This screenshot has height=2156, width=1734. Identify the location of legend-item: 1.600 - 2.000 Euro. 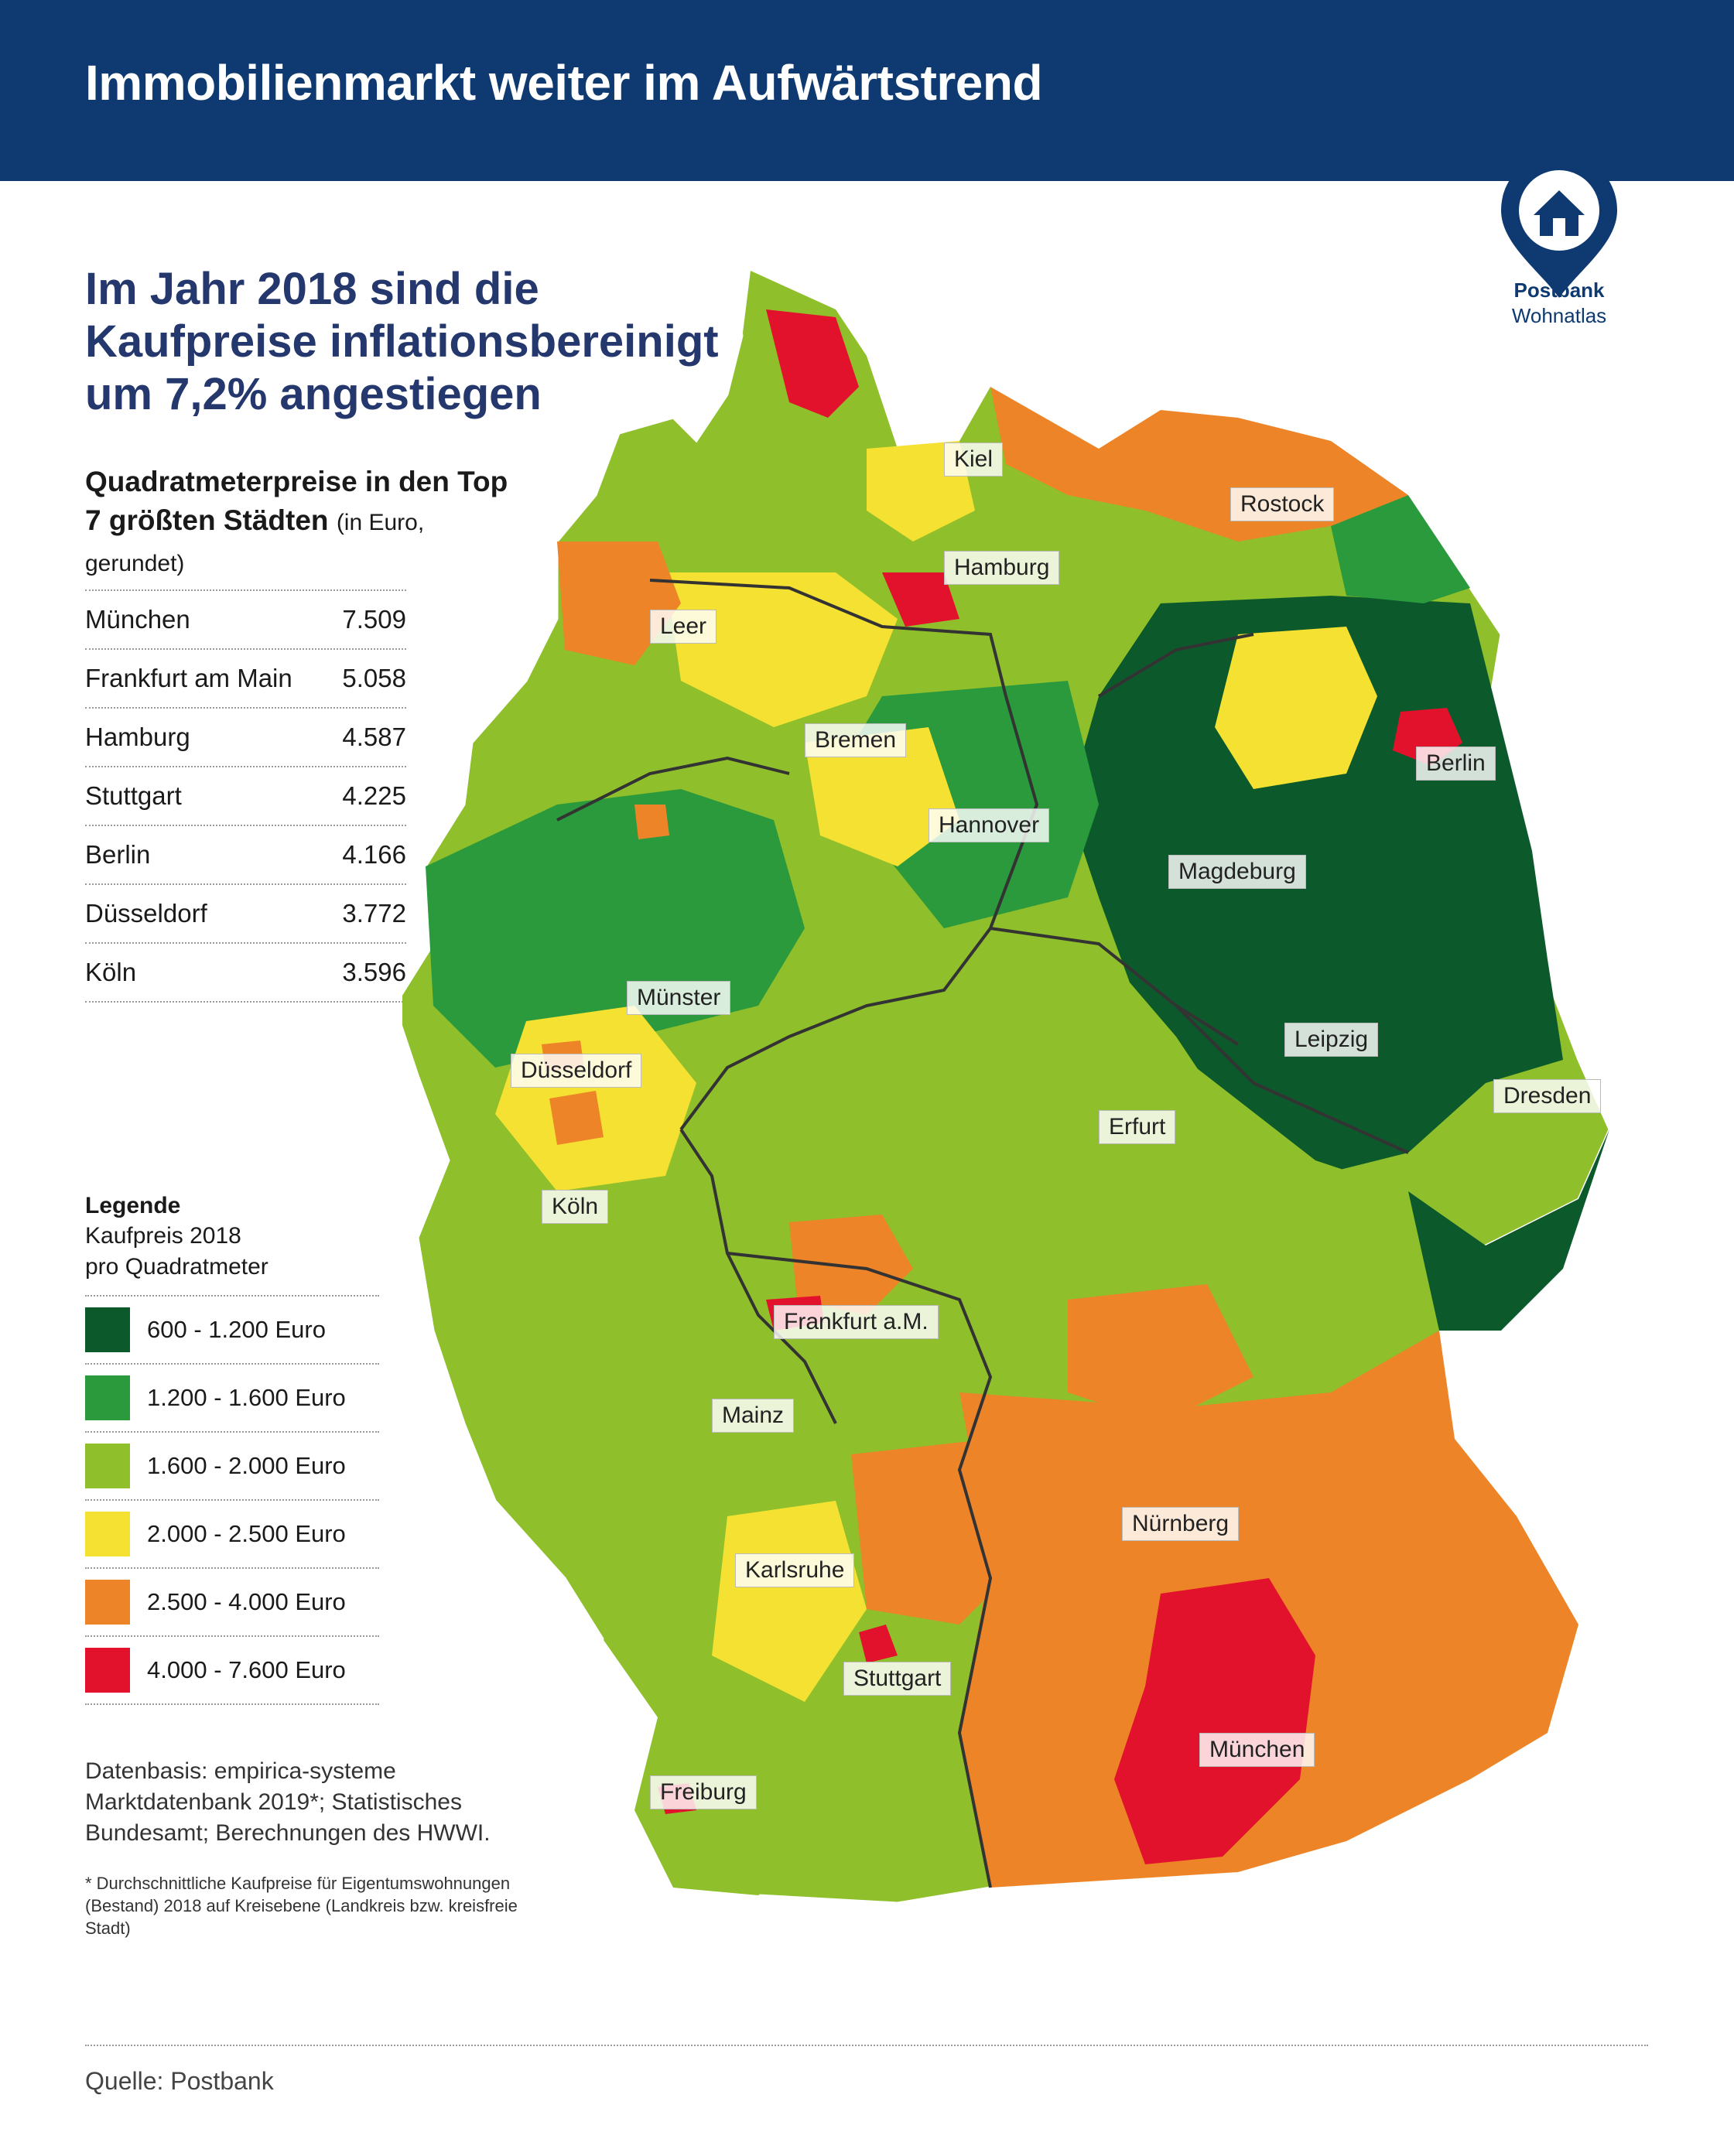
(232, 1465).